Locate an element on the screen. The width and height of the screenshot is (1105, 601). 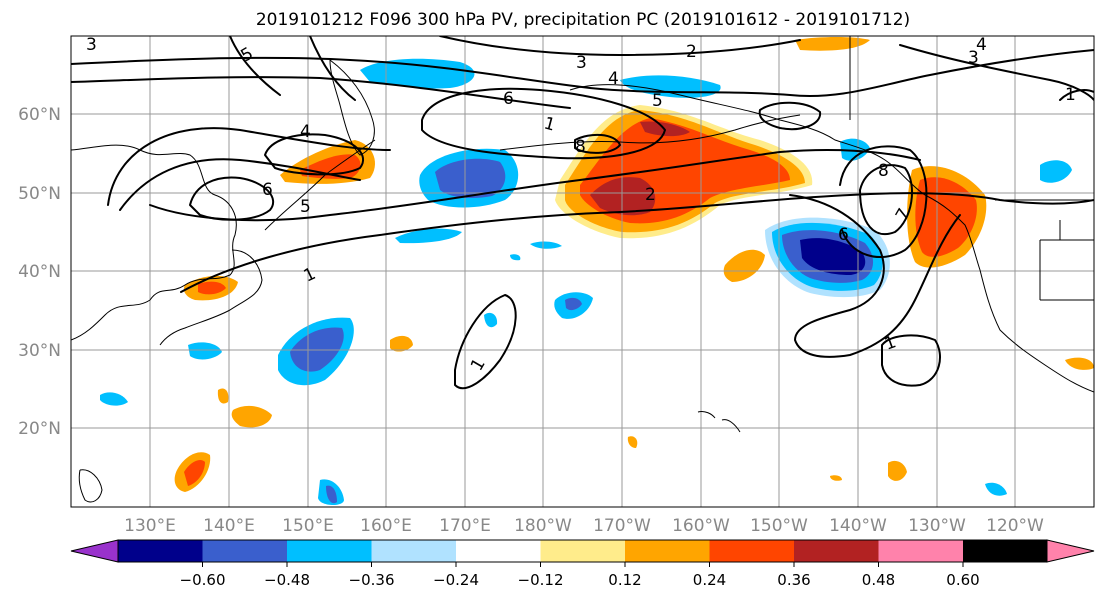
longitude-label: 170°W is located at coordinates (622, 526).